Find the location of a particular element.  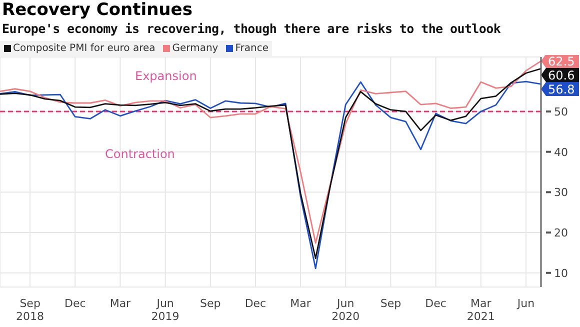

y-tick-label: 30 is located at coordinates (561, 193).